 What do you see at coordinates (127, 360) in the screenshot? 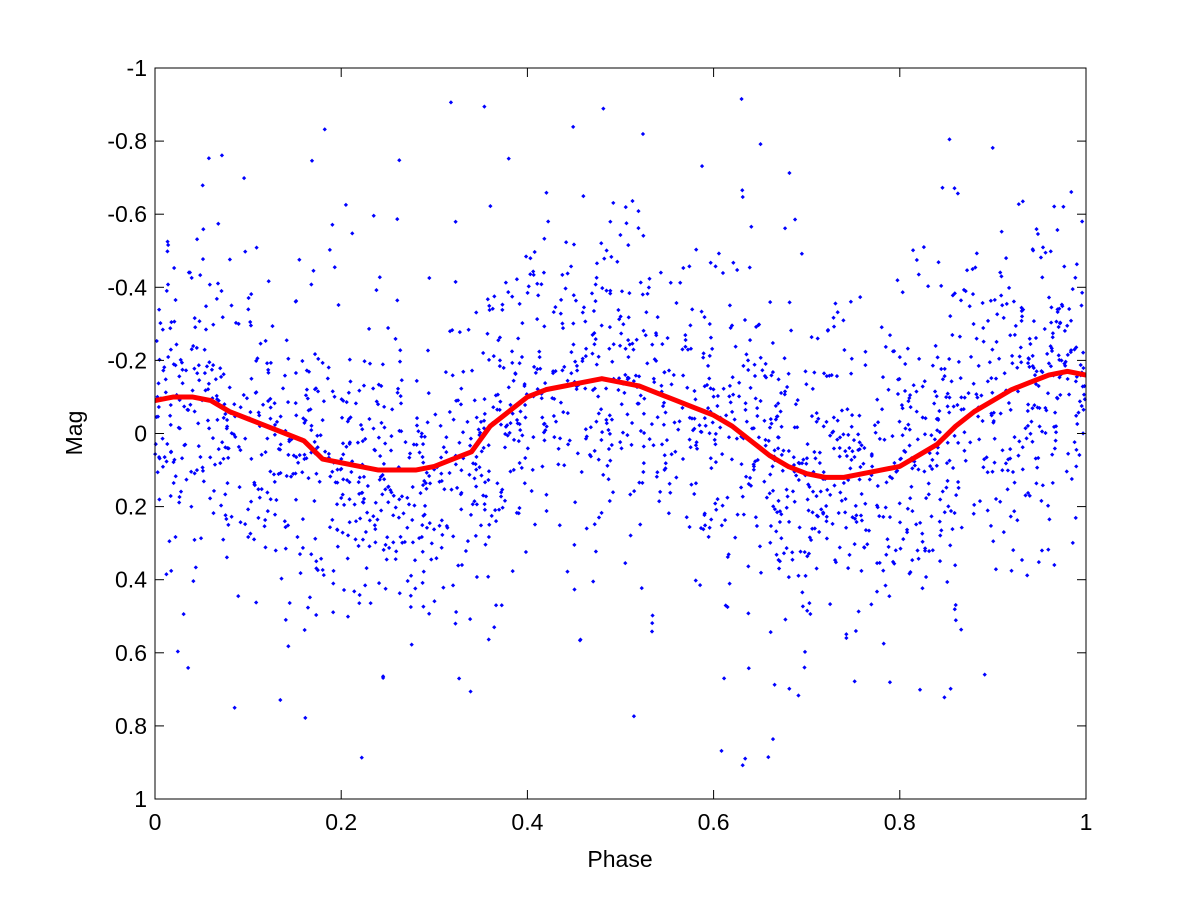
I see `y-tick-label: -0.2` at bounding box center [127, 360].